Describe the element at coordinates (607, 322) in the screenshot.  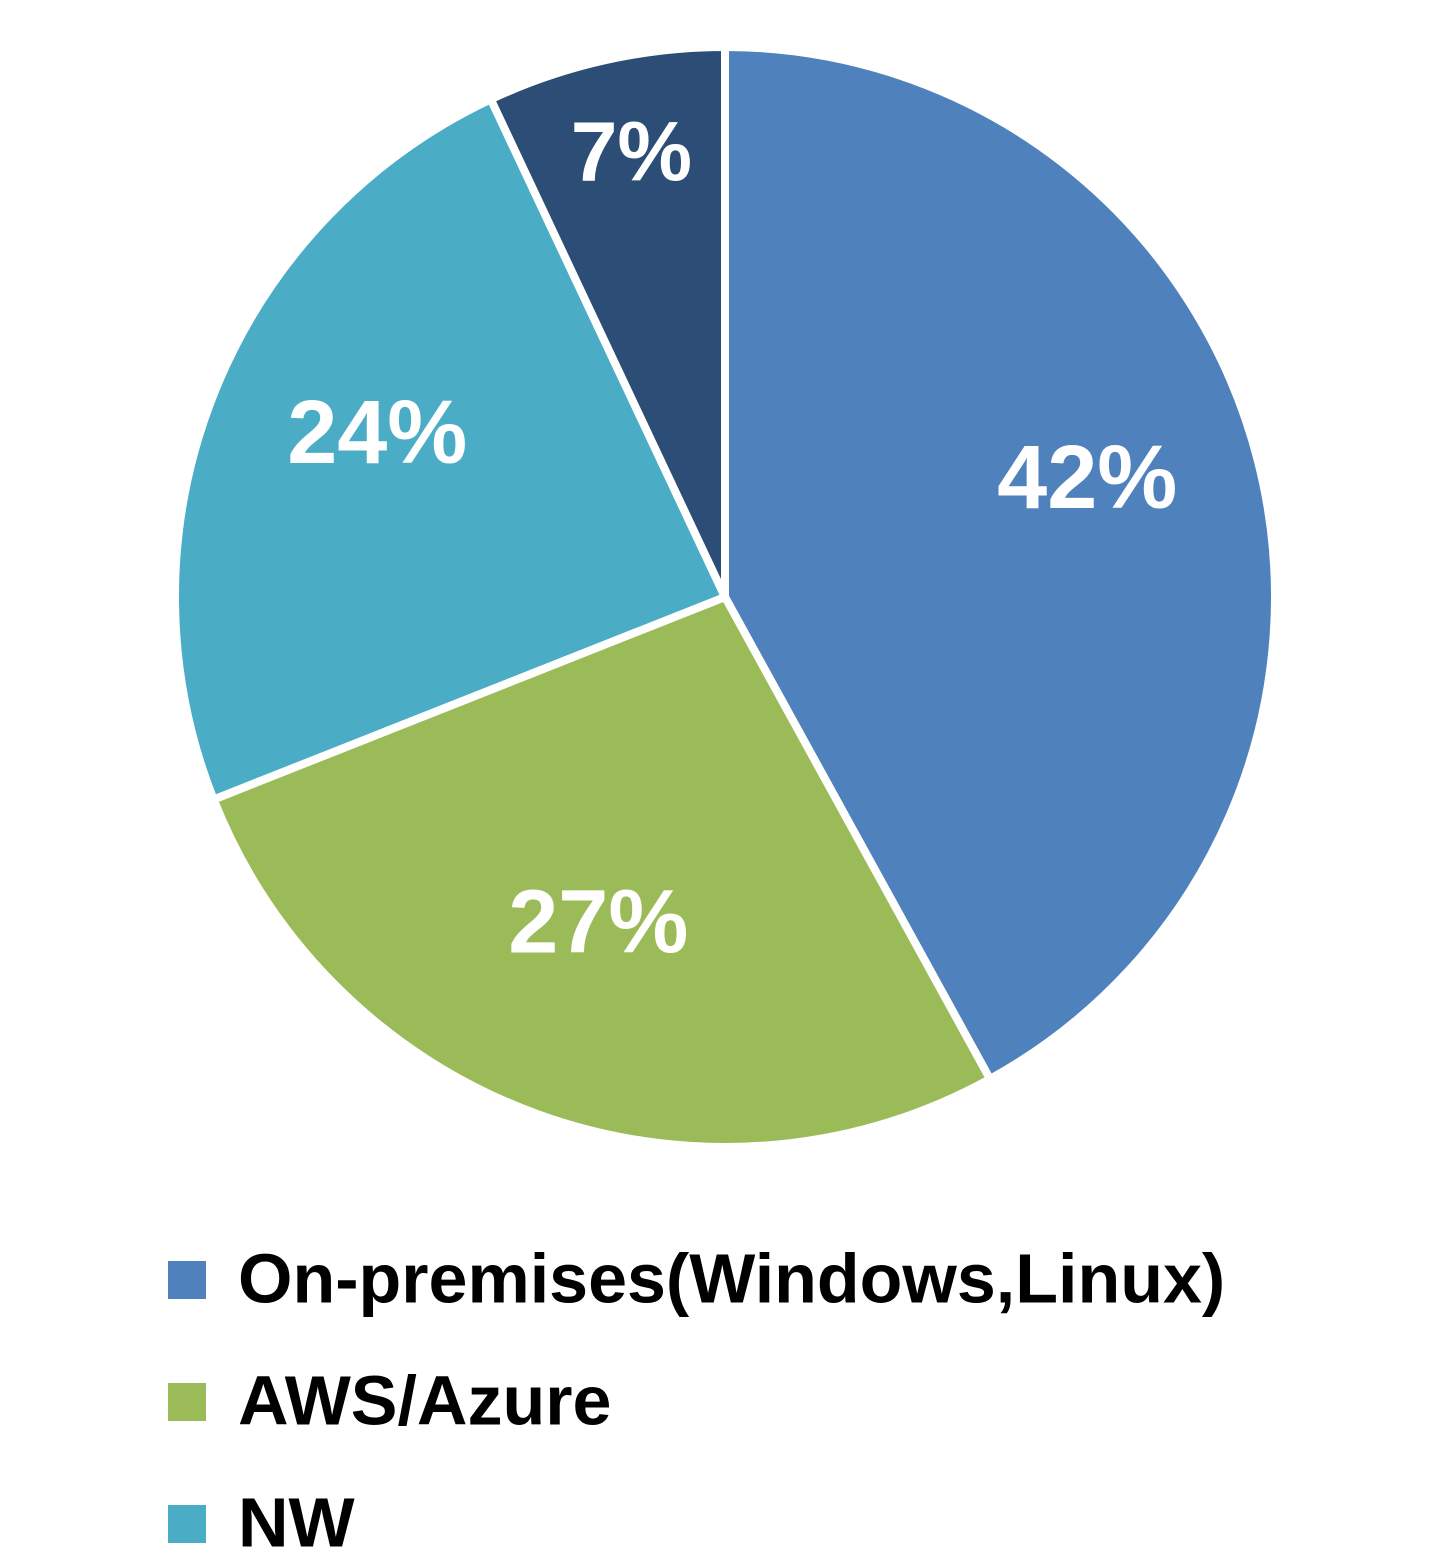
I see `pie-slice` at that location.